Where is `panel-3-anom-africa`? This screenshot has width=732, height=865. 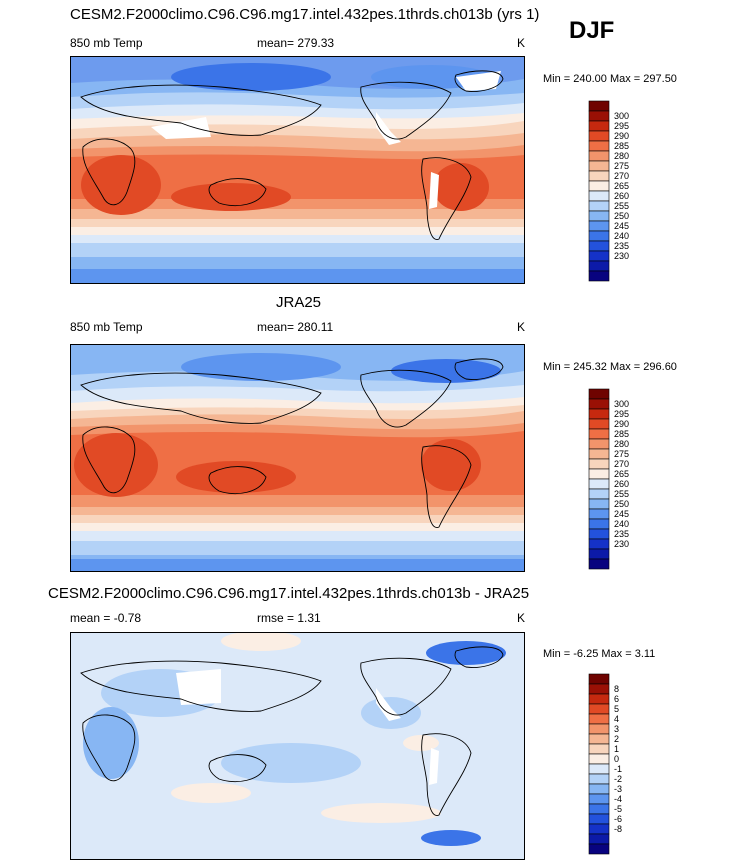
panel-3-anom-africa is located at coordinates (111, 743).